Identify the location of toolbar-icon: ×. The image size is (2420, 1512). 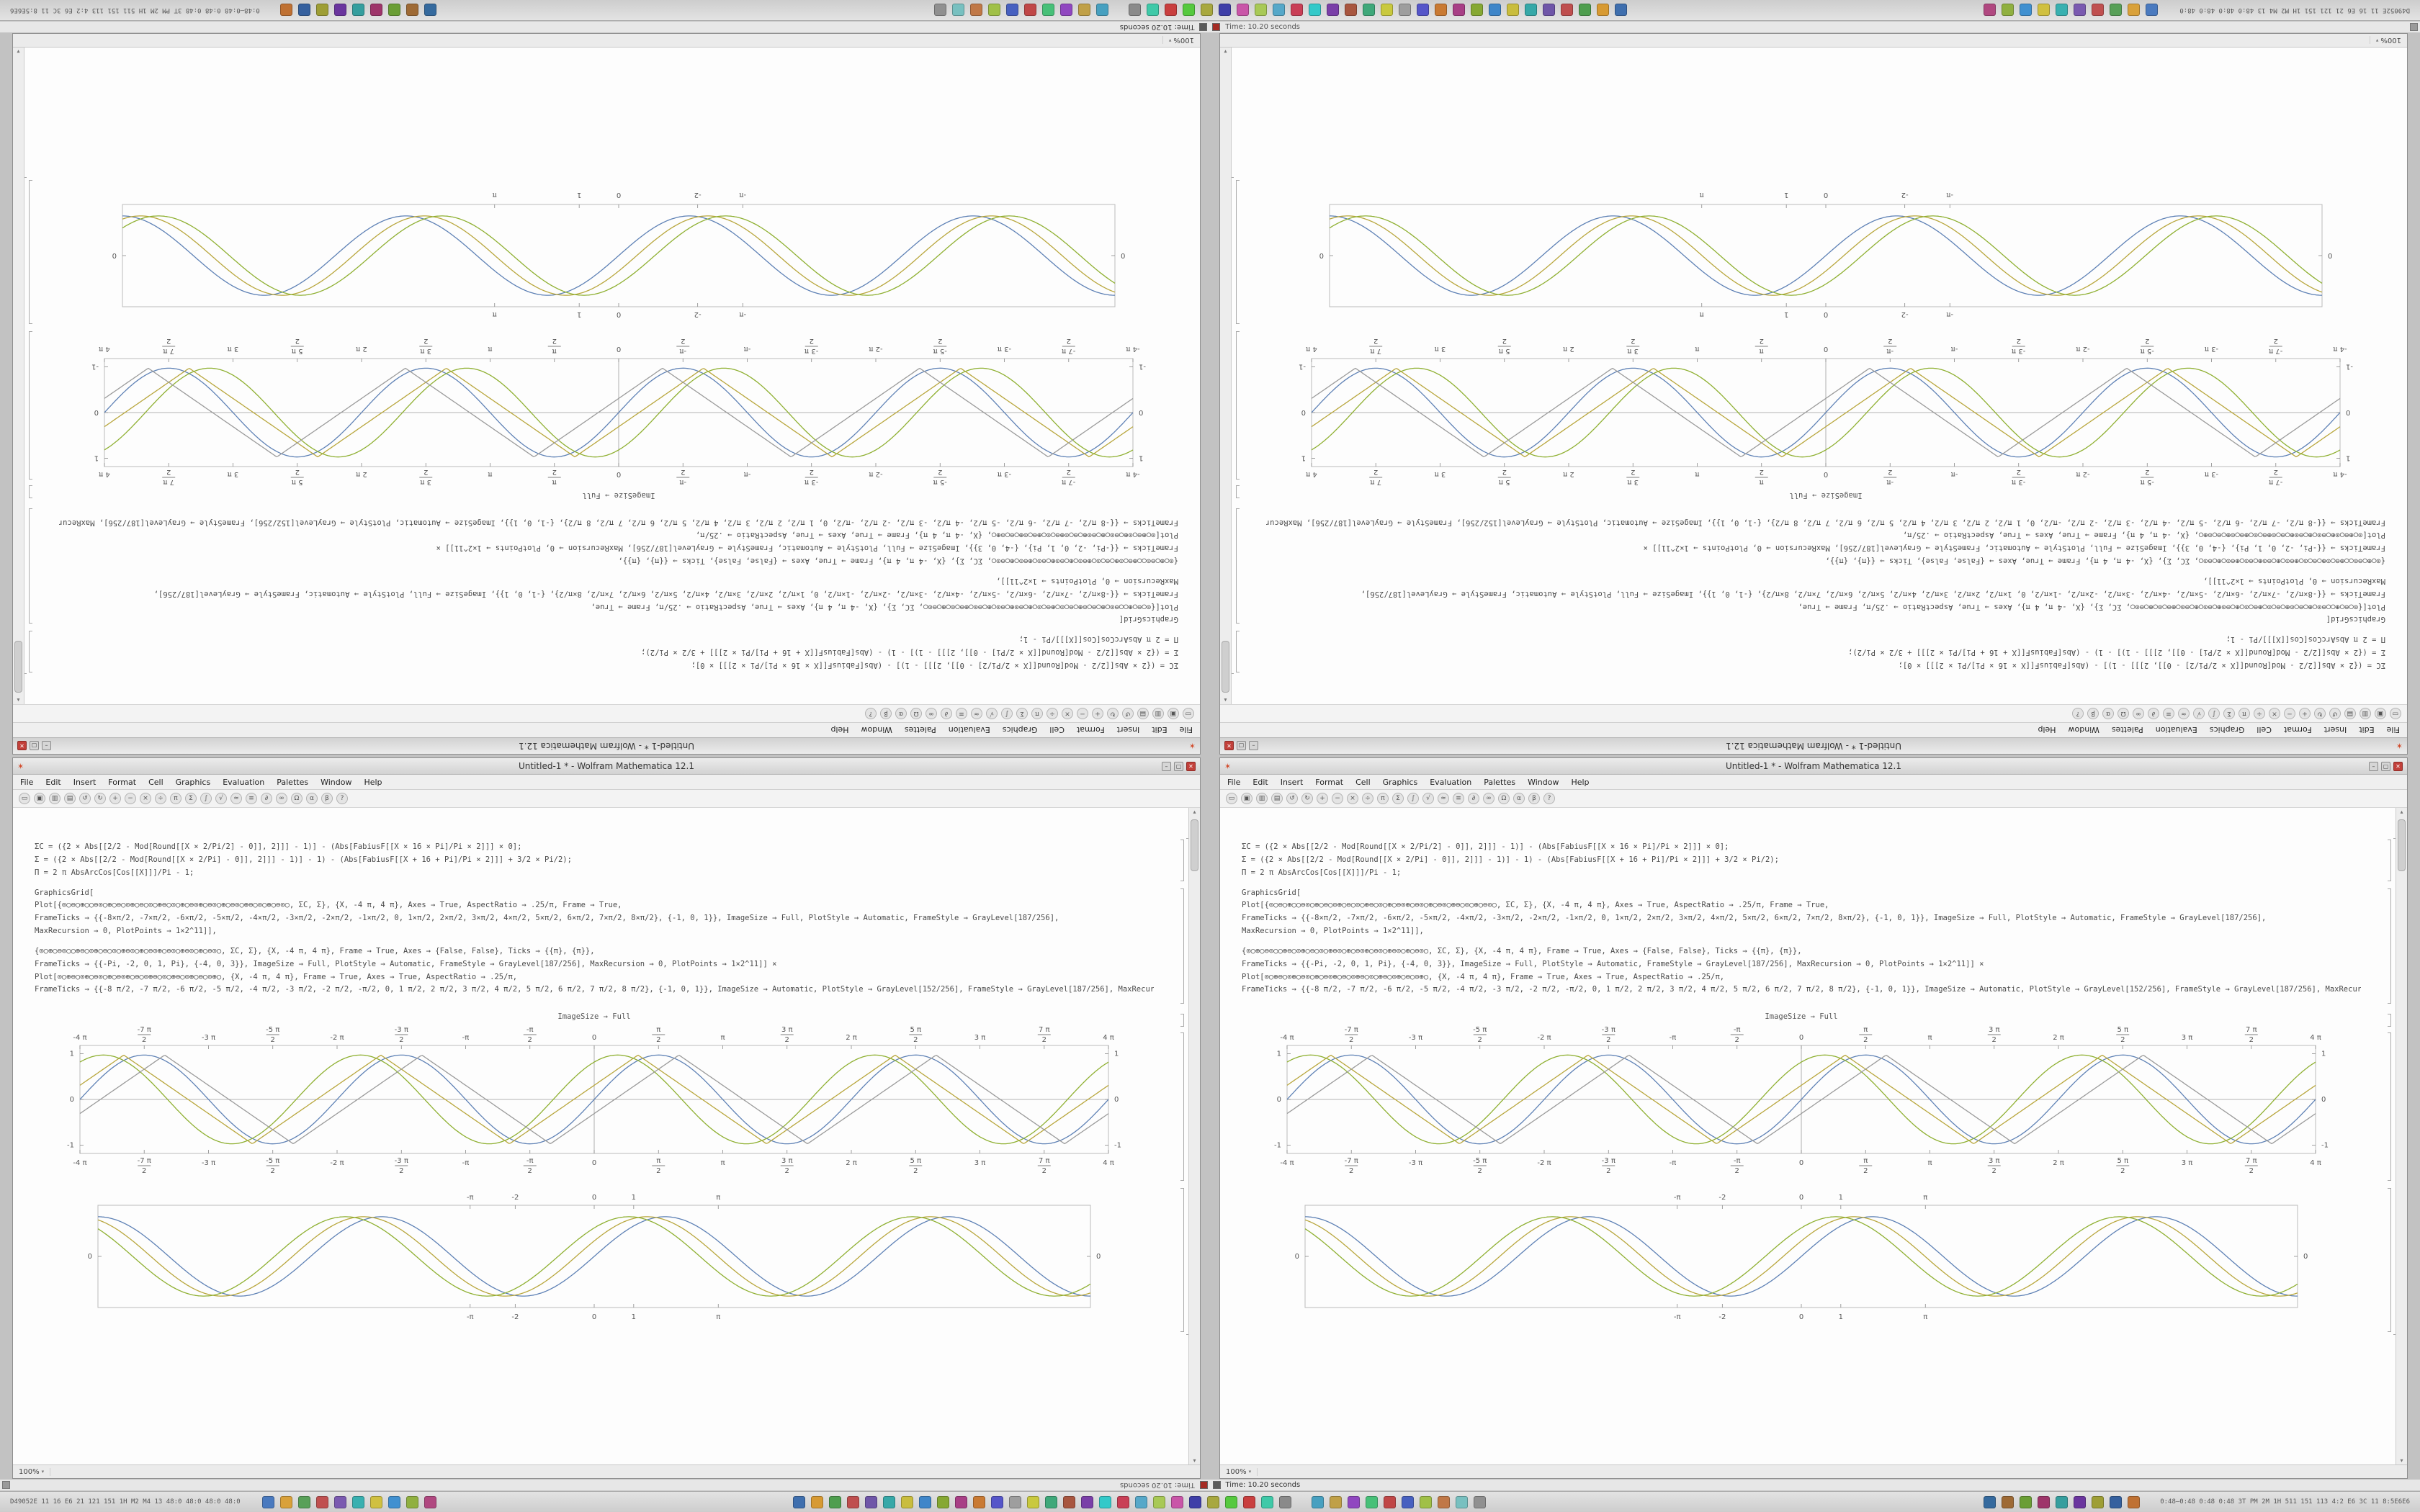
(1067, 713).